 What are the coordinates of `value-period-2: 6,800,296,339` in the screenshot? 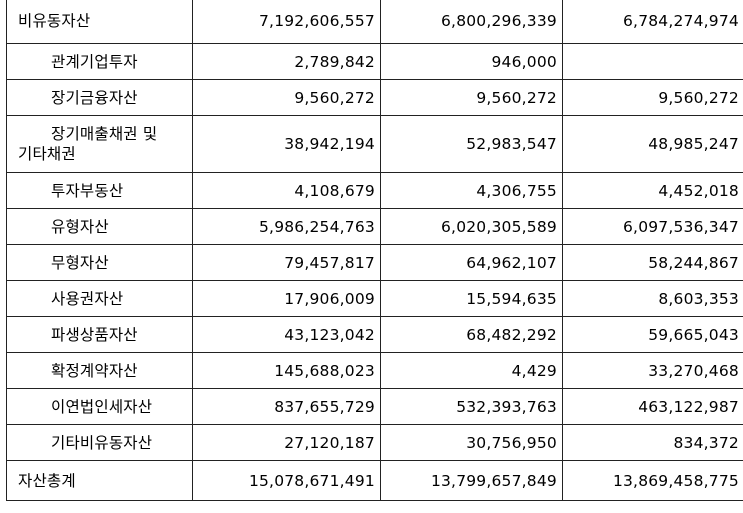 It's located at (471, 22).